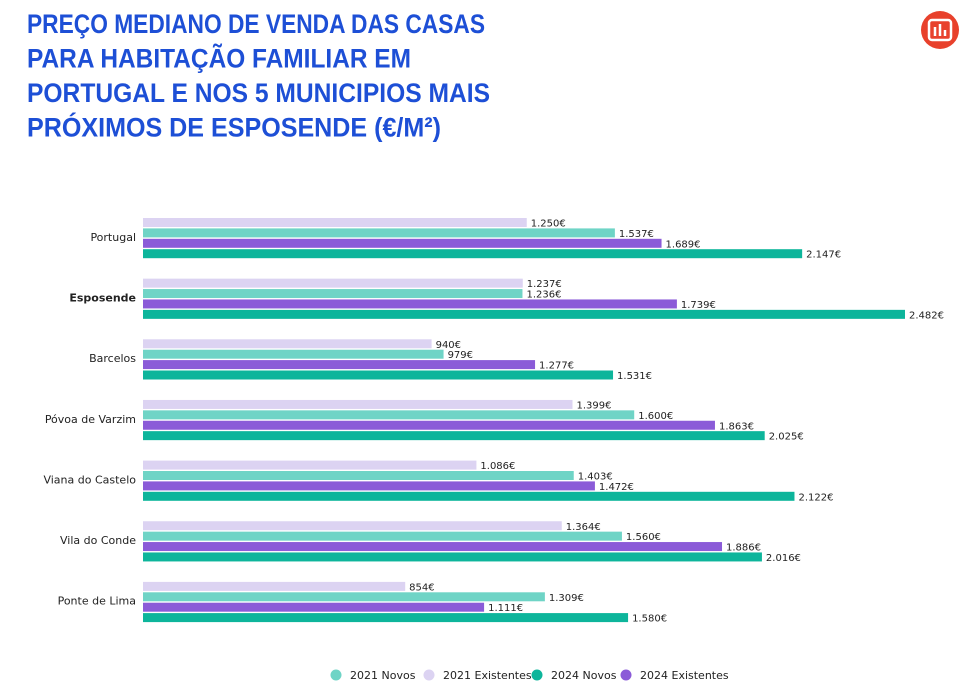  Describe the element at coordinates (112, 358) in the screenshot. I see `category-label: Barcelos` at that location.